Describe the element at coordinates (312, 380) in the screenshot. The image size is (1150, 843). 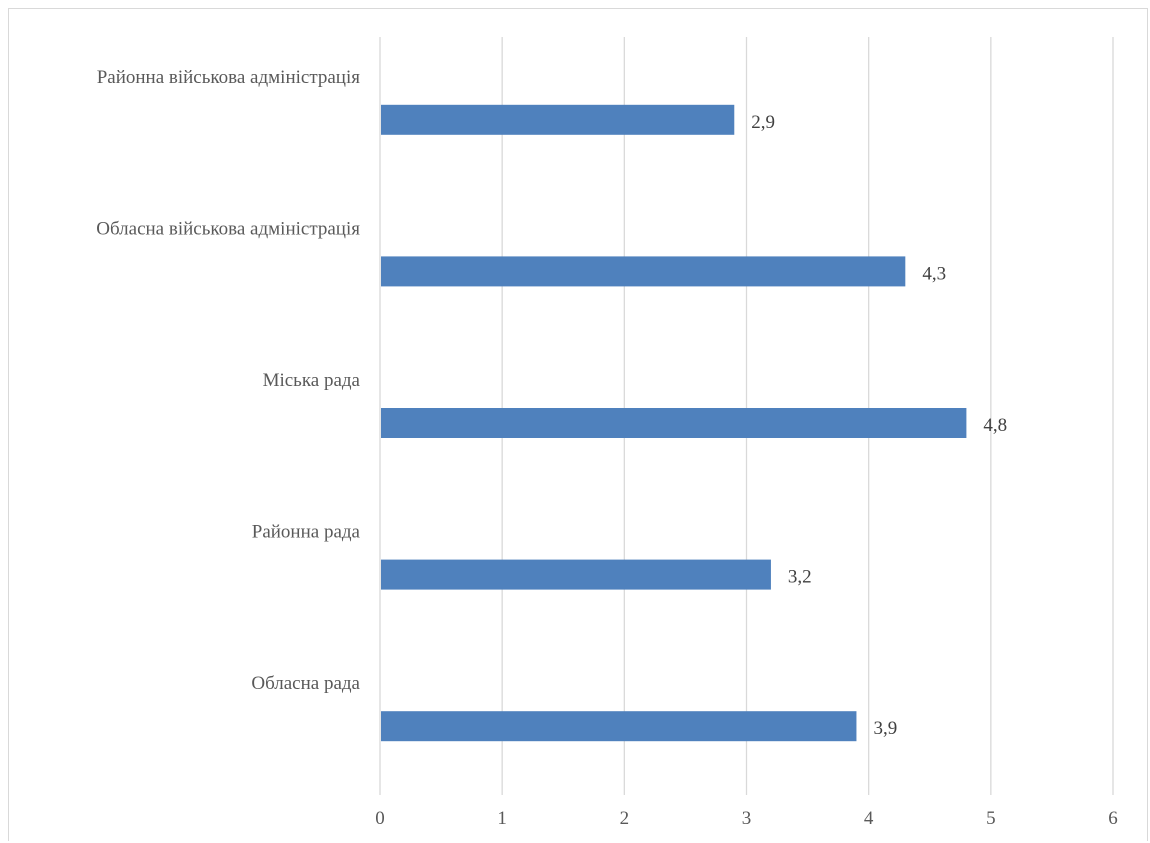
I see `category-label-3: Міська рада` at that location.